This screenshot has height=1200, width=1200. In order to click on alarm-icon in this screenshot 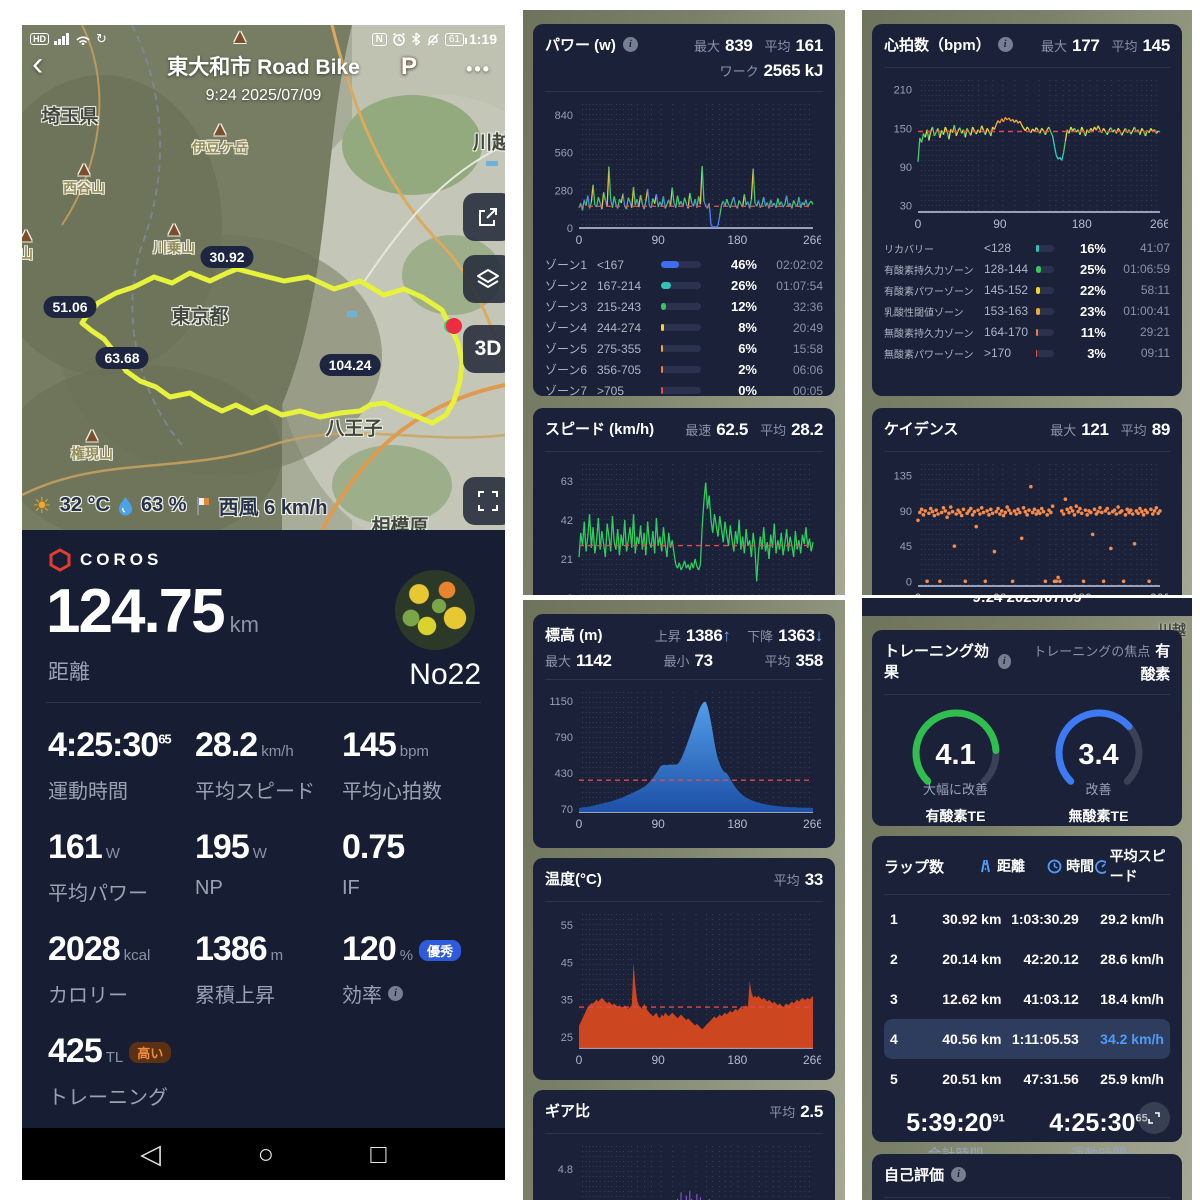, I will do `click(398, 39)`.